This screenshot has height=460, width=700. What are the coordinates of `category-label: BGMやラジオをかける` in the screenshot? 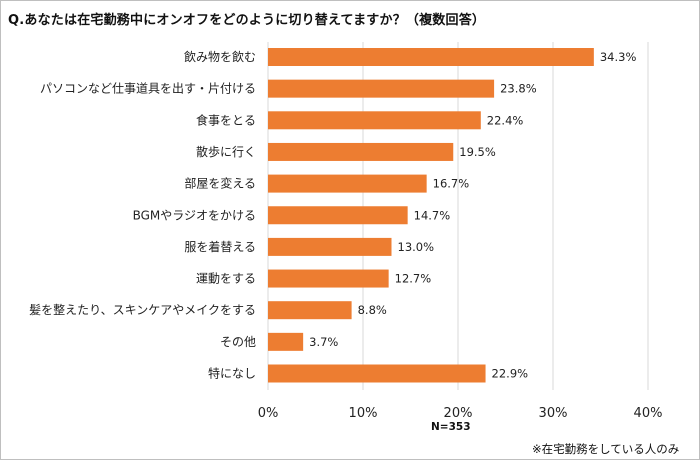 It's located at (194, 215).